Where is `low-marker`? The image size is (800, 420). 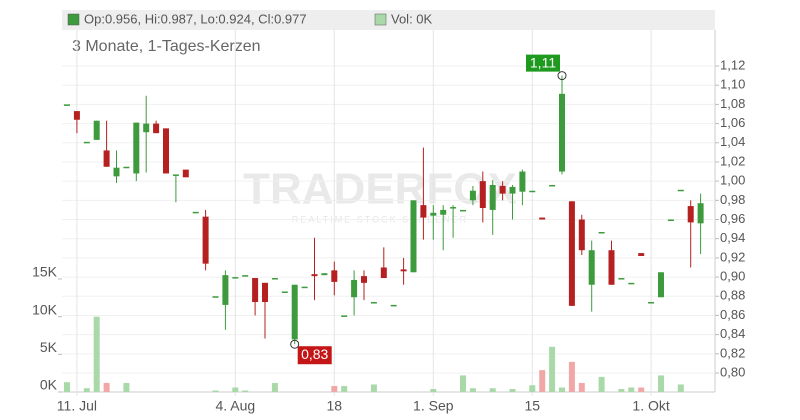 low-marker is located at coordinates (295, 344).